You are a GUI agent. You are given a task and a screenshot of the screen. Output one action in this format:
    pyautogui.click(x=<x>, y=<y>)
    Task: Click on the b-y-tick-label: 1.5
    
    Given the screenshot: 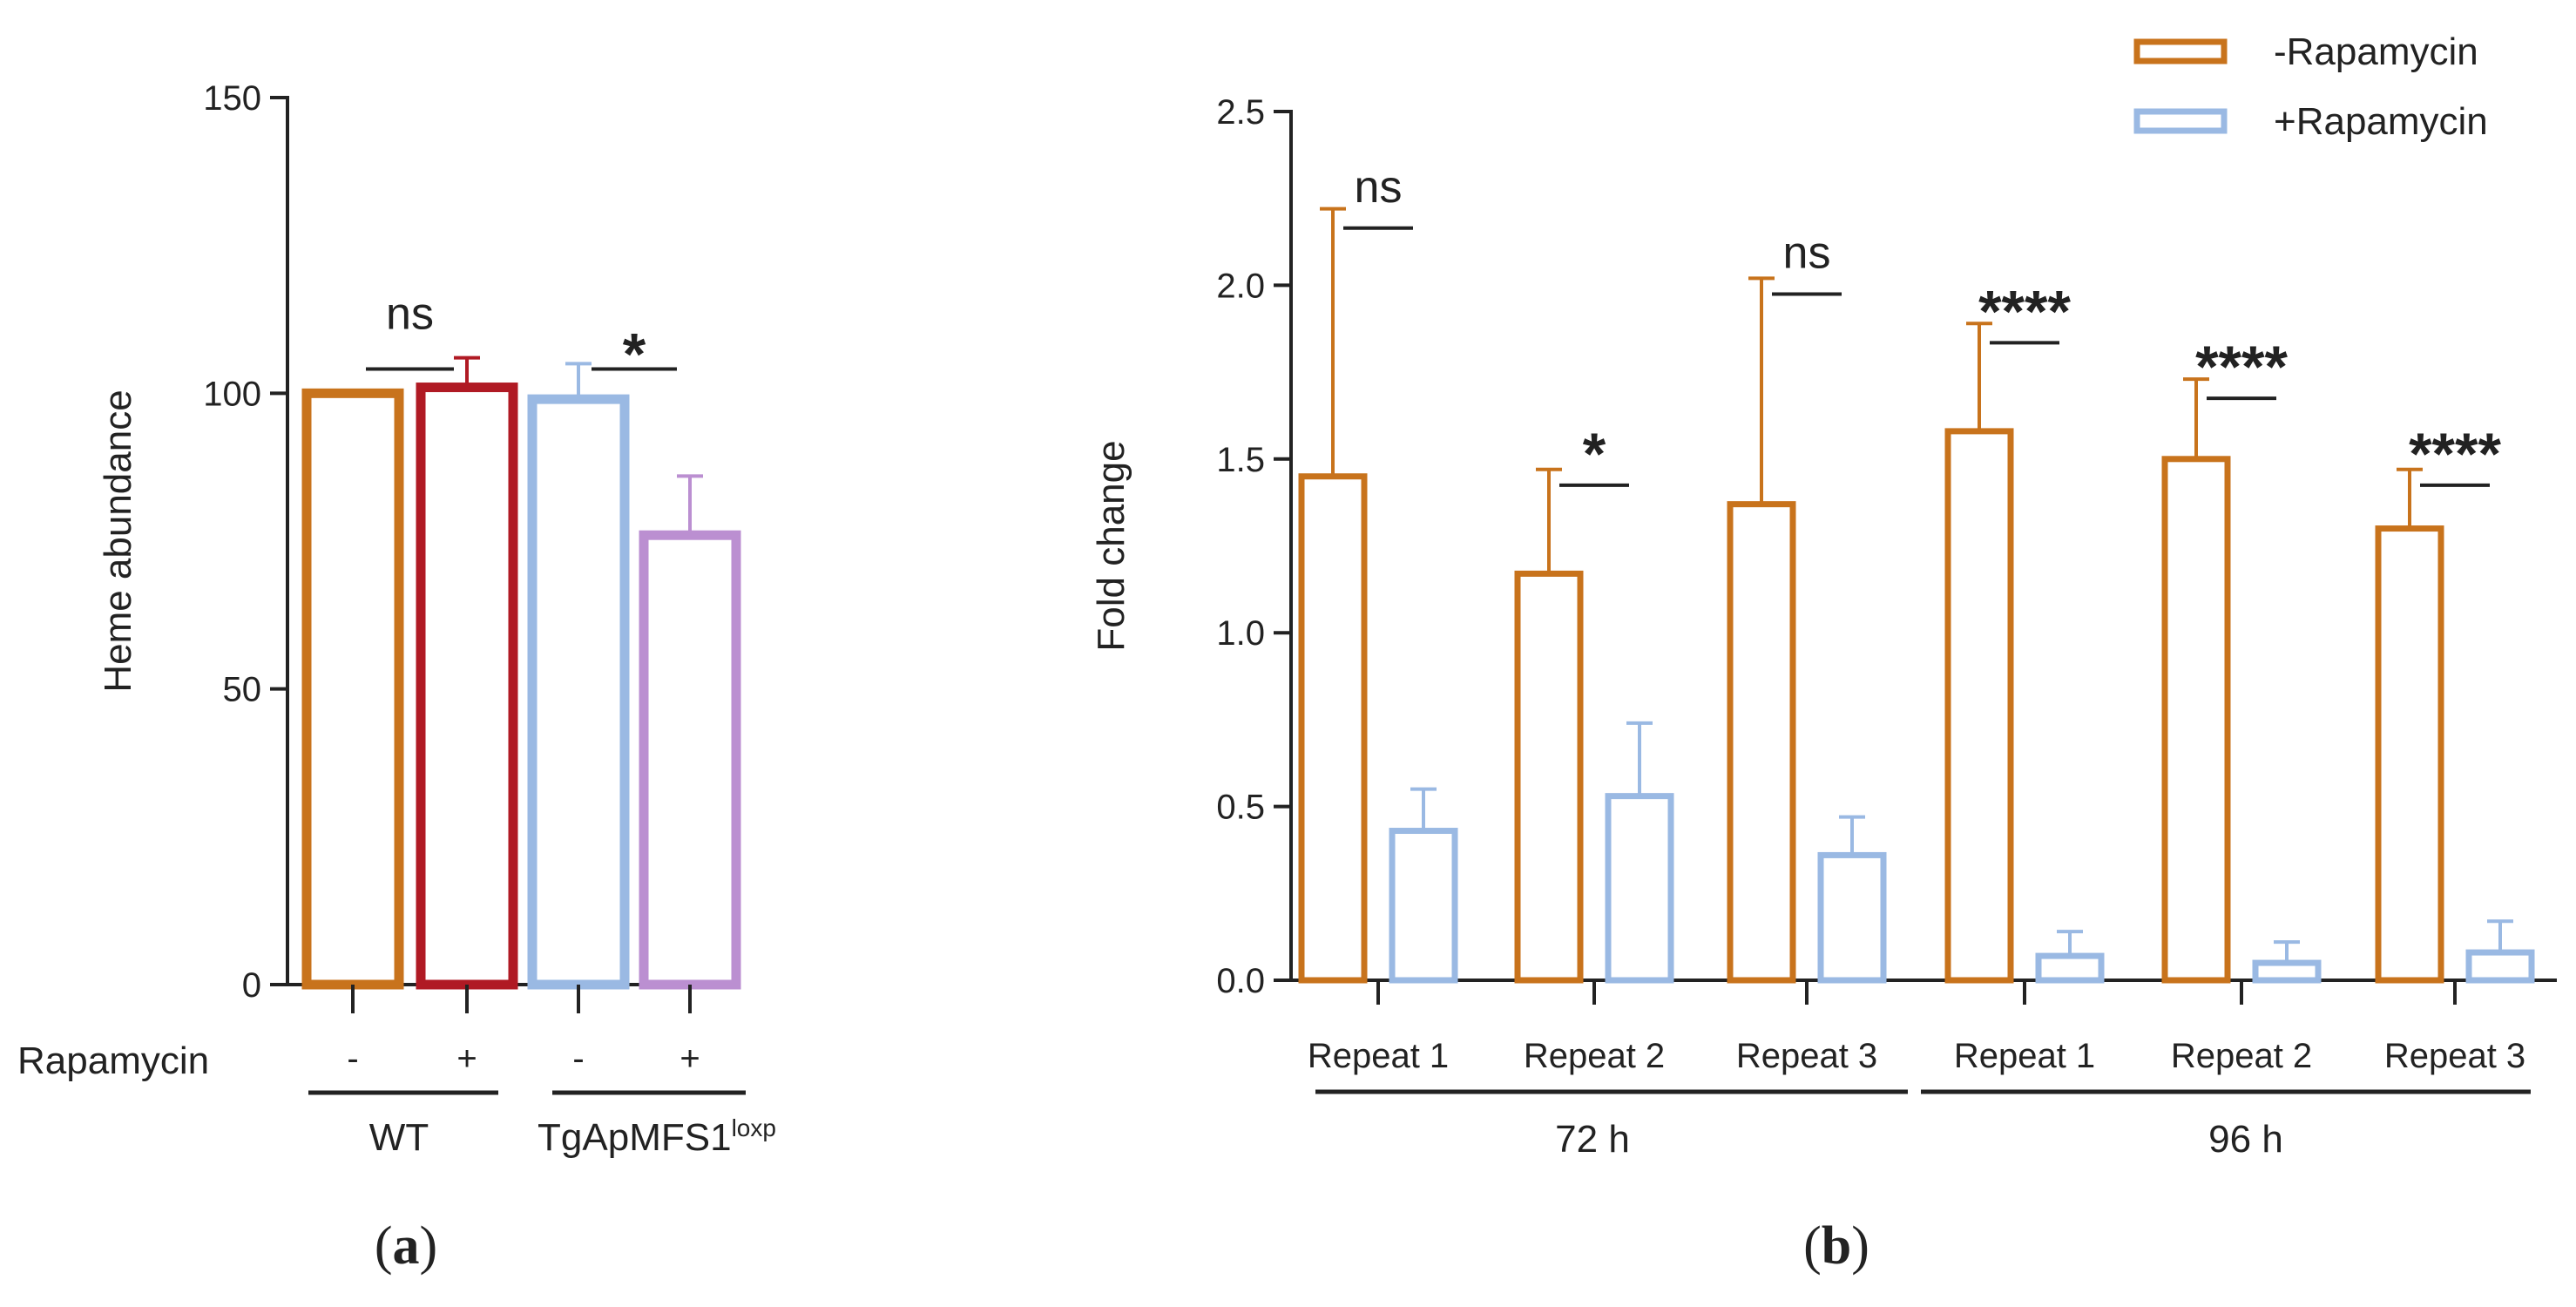 What is the action you would take?
    pyautogui.click(x=1240, y=460)
    